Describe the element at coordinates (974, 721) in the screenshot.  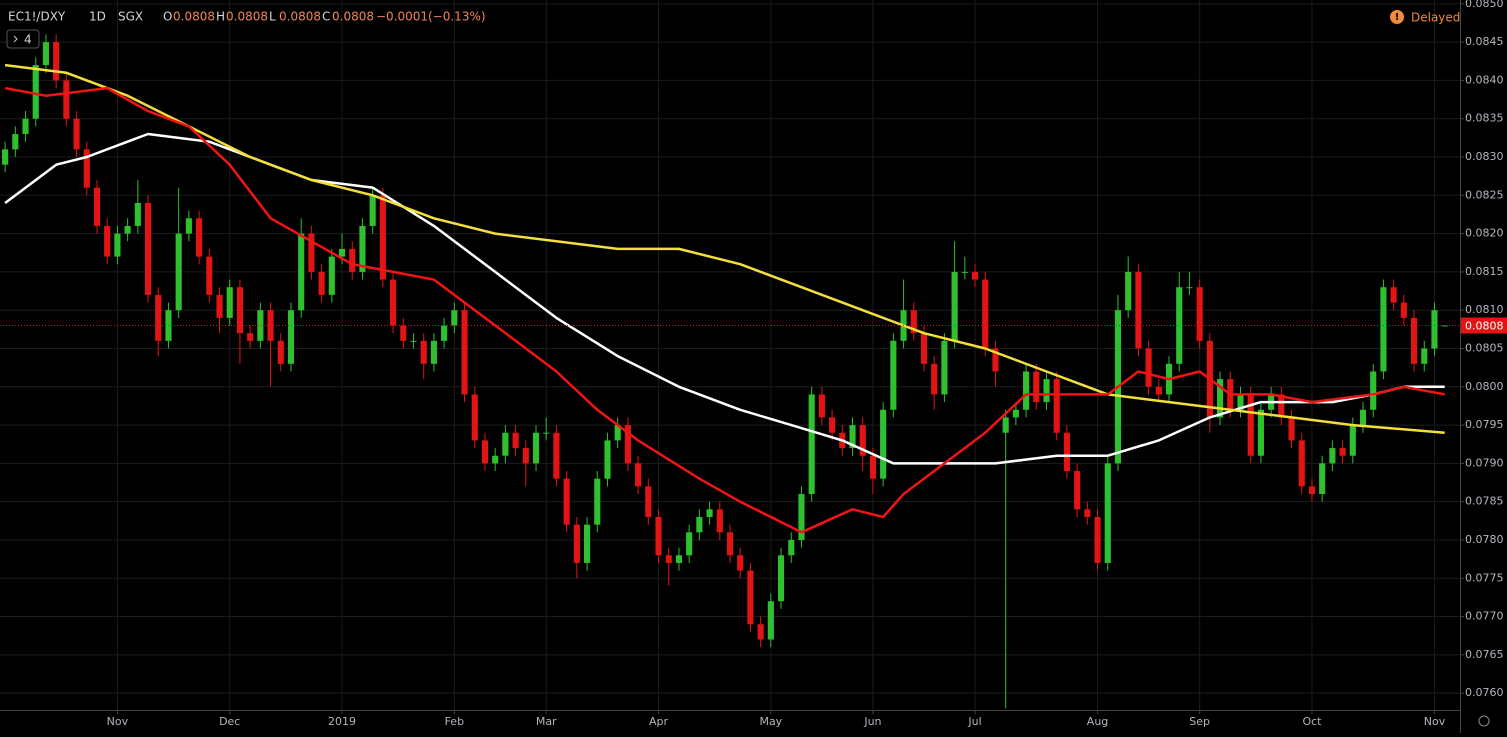
I see `x-tick-label: Jul` at that location.